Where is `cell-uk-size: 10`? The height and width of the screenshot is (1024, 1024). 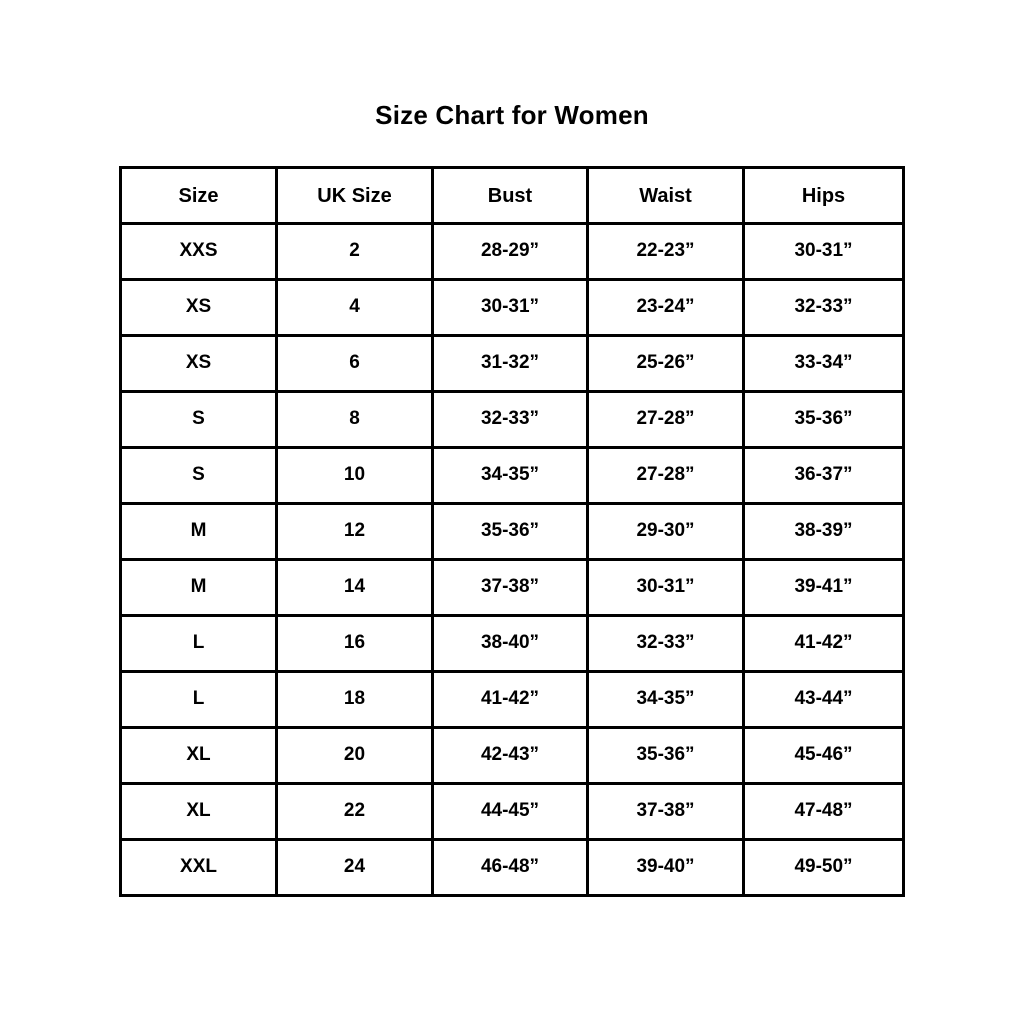 cell-uk-size: 10 is located at coordinates (354, 475).